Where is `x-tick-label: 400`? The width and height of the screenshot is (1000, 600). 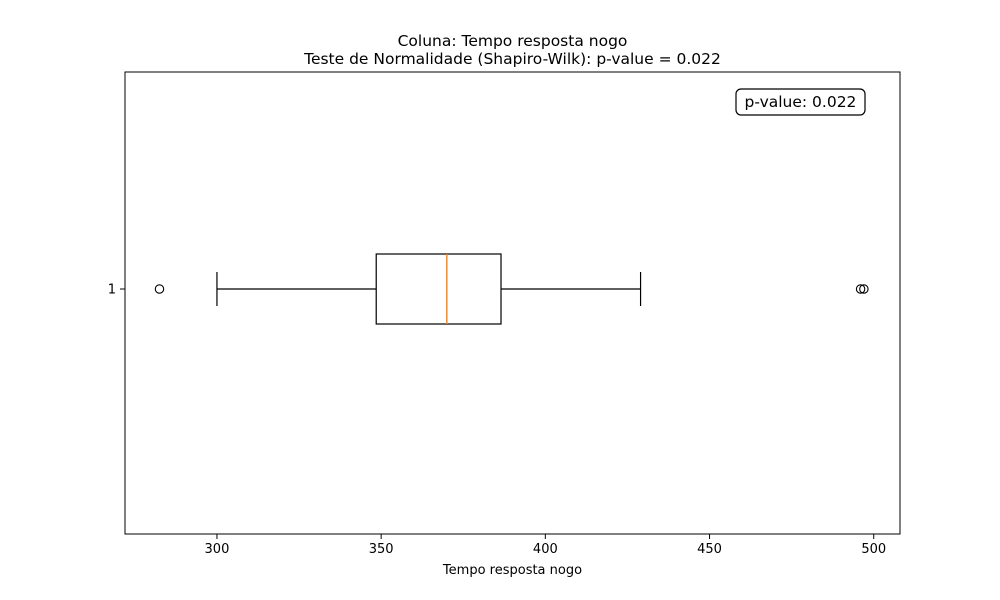
x-tick-label: 400 is located at coordinates (545, 549).